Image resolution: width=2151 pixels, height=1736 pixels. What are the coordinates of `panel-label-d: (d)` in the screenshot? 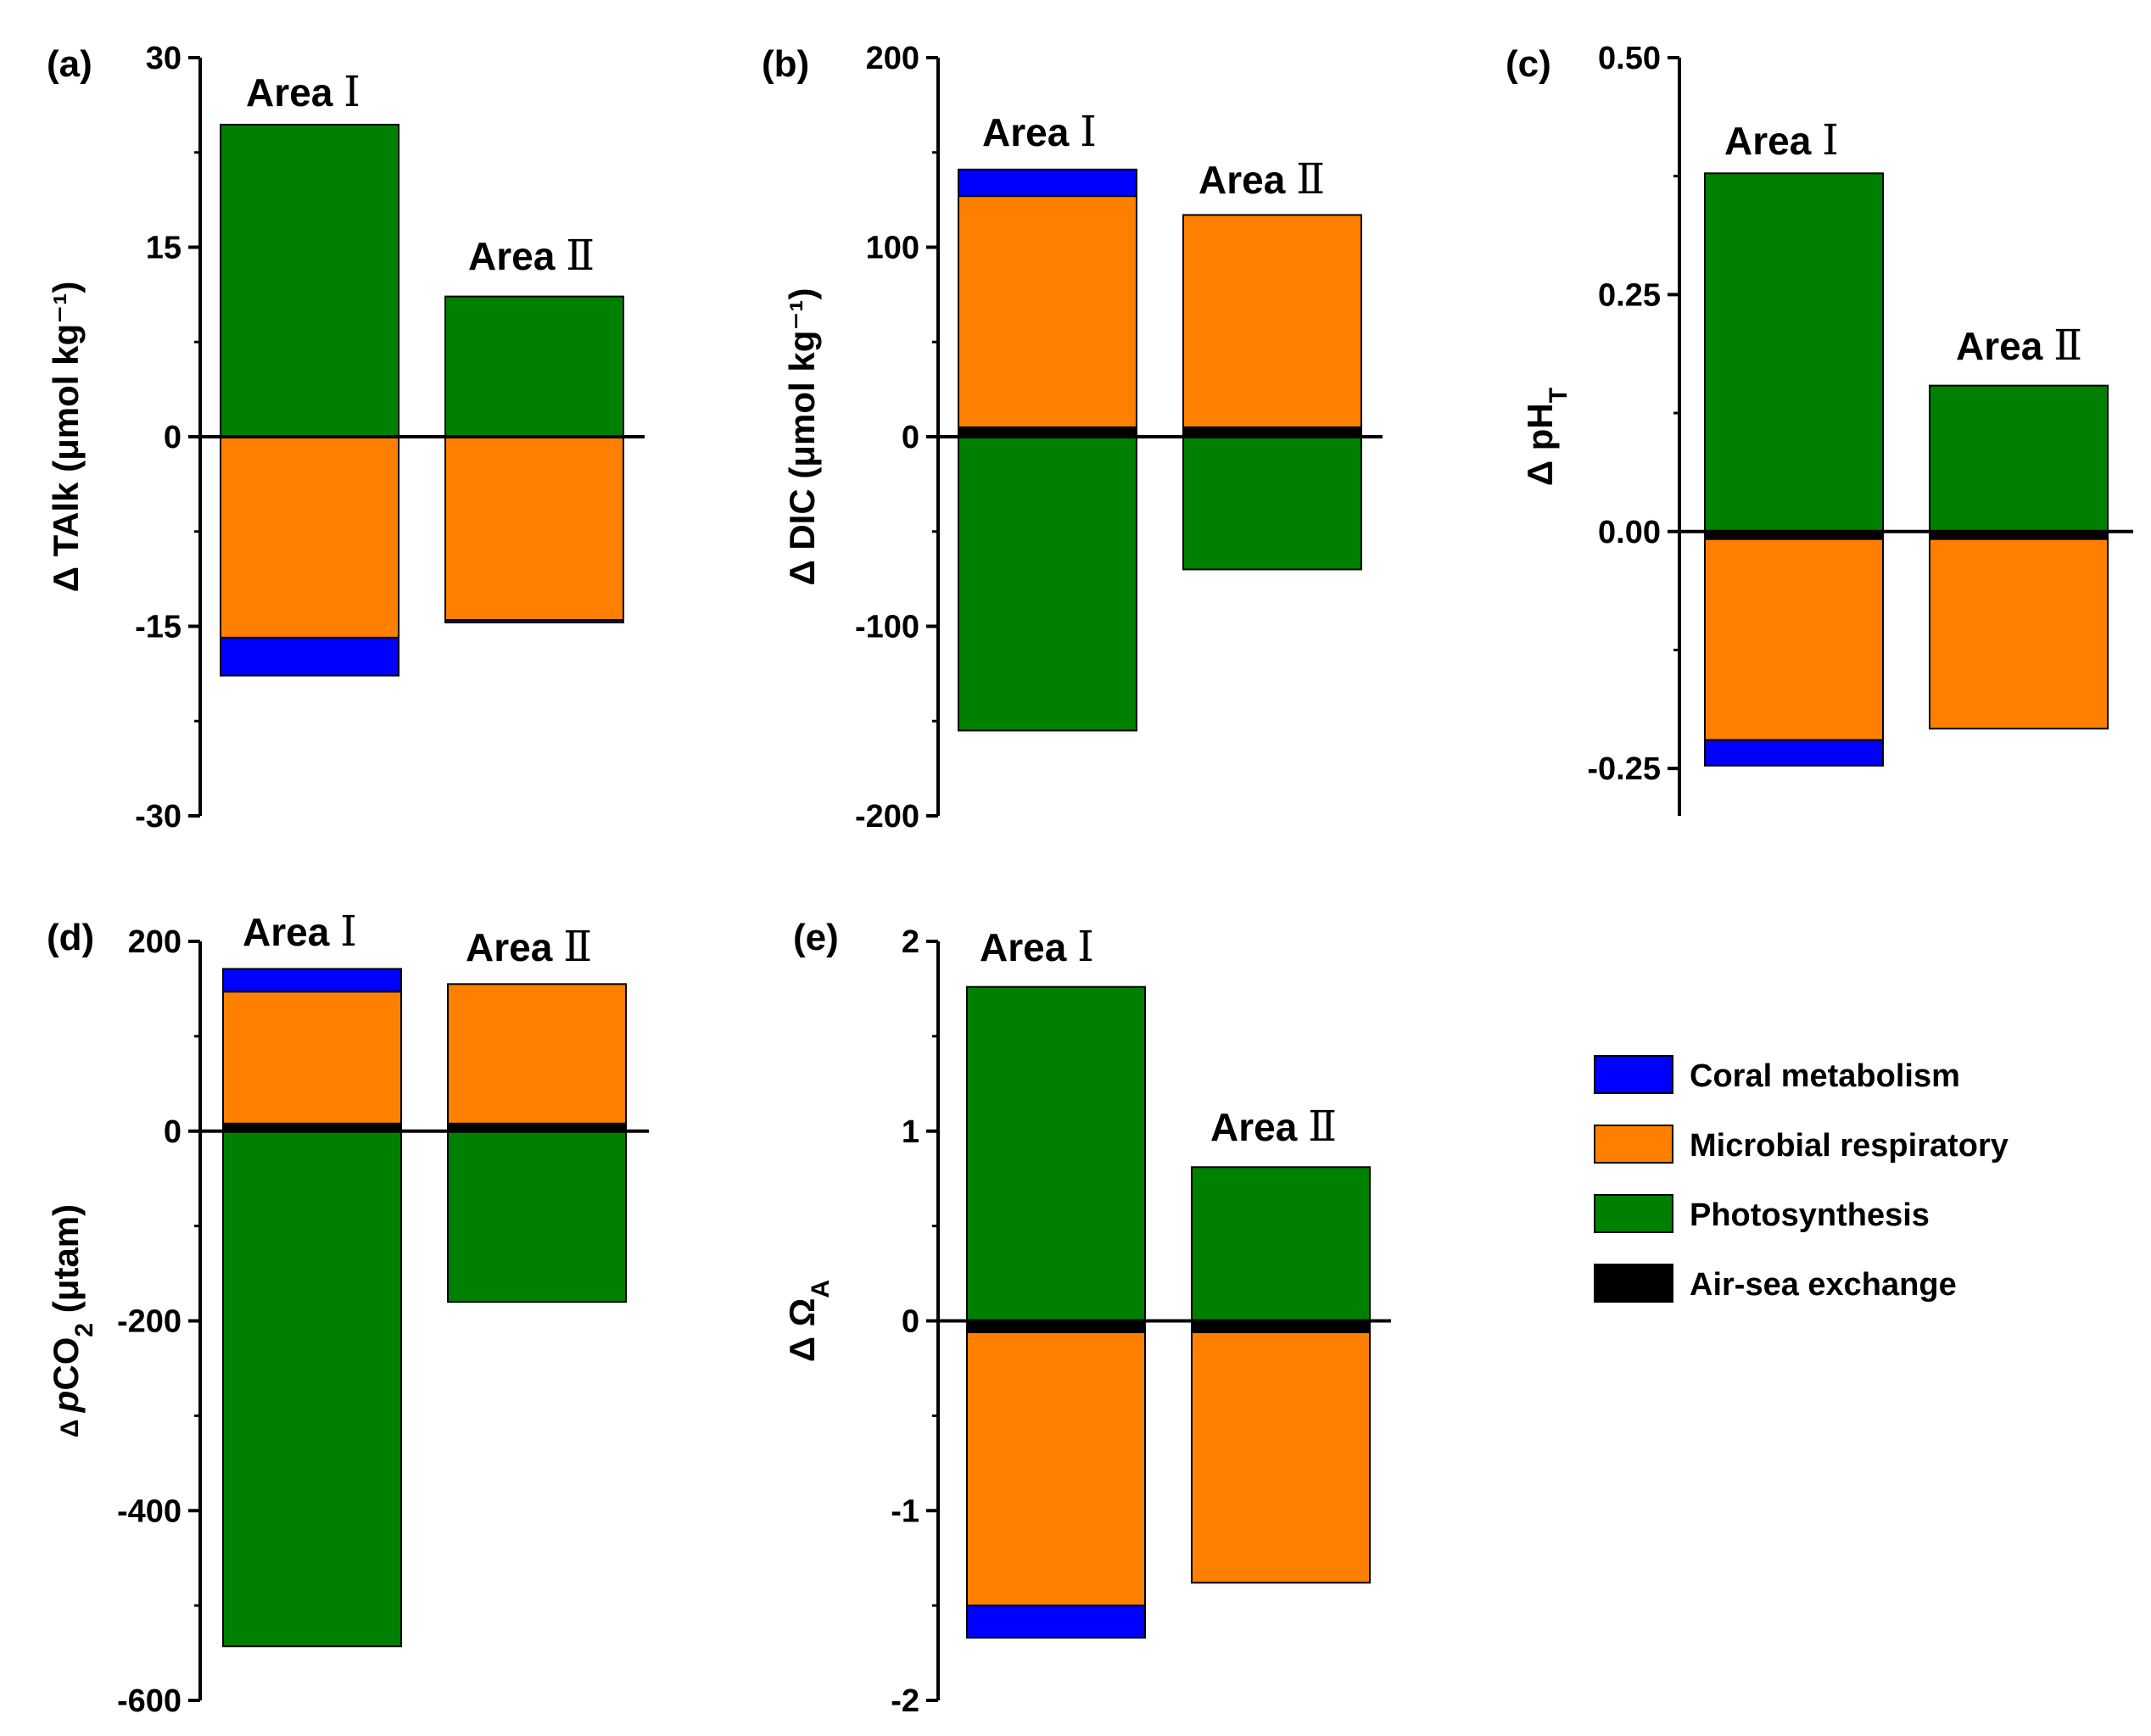 It's located at (70, 937).